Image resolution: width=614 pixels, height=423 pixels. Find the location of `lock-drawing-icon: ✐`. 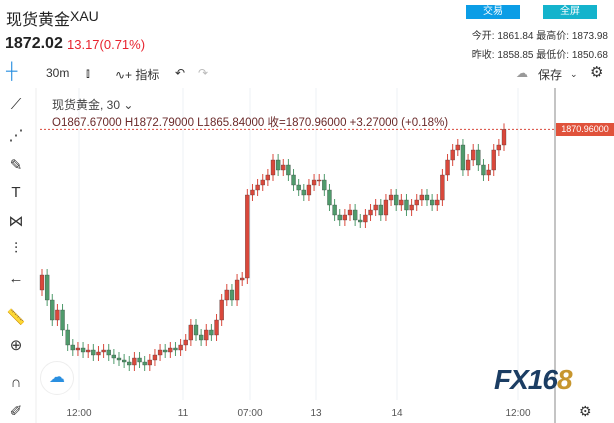

lock-drawing-icon: ✐ is located at coordinates (16, 411).